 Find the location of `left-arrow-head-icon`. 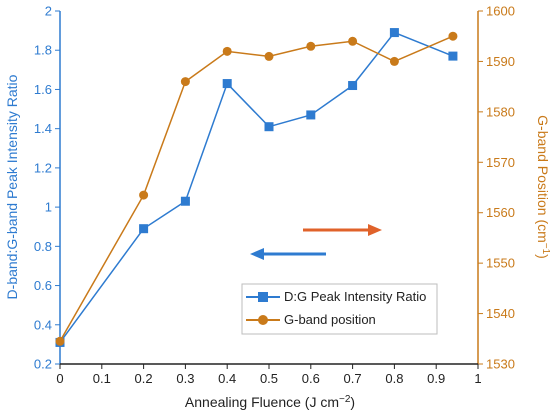

left-arrow-head-icon is located at coordinates (257, 254).